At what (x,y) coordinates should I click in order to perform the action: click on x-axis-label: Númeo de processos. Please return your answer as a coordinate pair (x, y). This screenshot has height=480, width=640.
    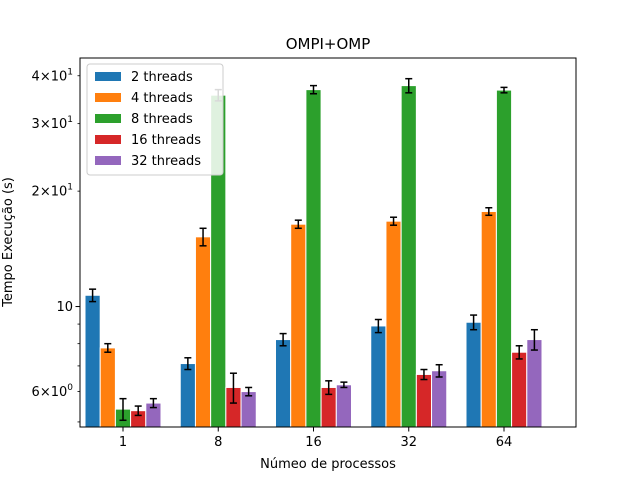
    Looking at the image, I should click on (328, 464).